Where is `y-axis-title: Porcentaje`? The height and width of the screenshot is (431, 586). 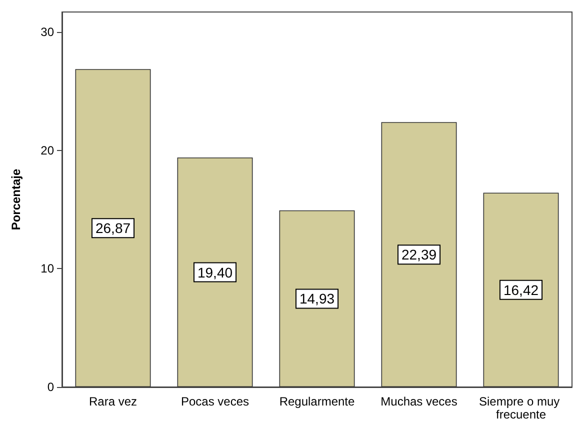 y-axis-title: Porcentaje is located at coordinates (16, 199).